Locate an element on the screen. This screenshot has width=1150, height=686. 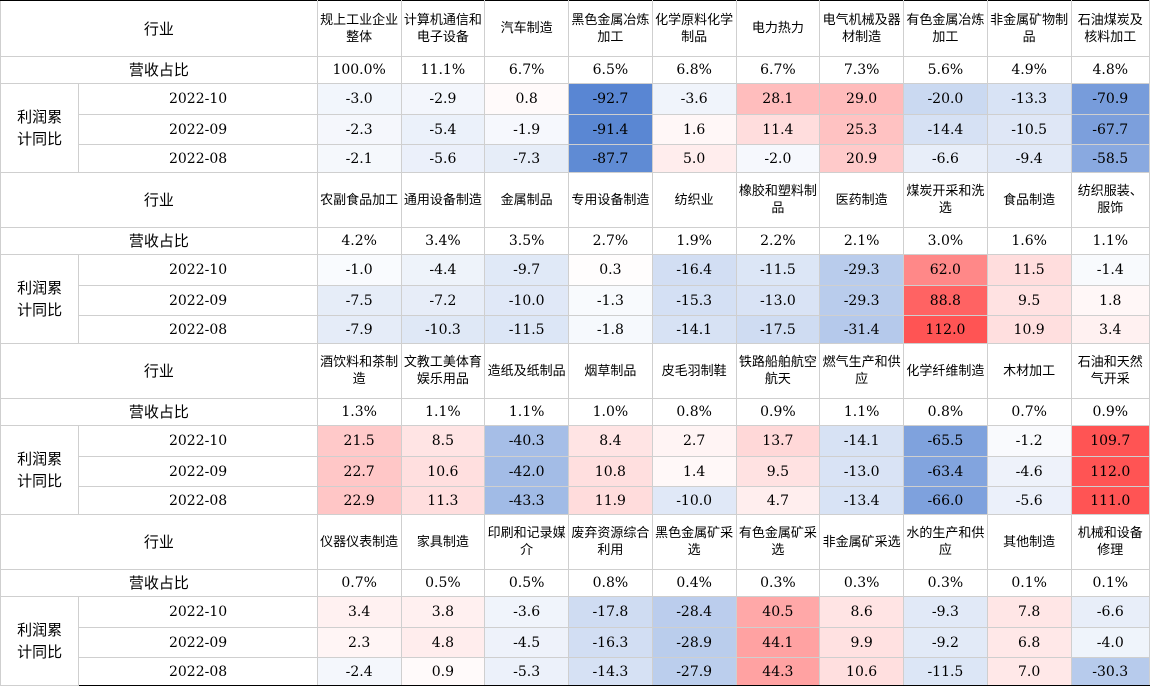
period-date-cell: 2022-08 is located at coordinates (198, 158).